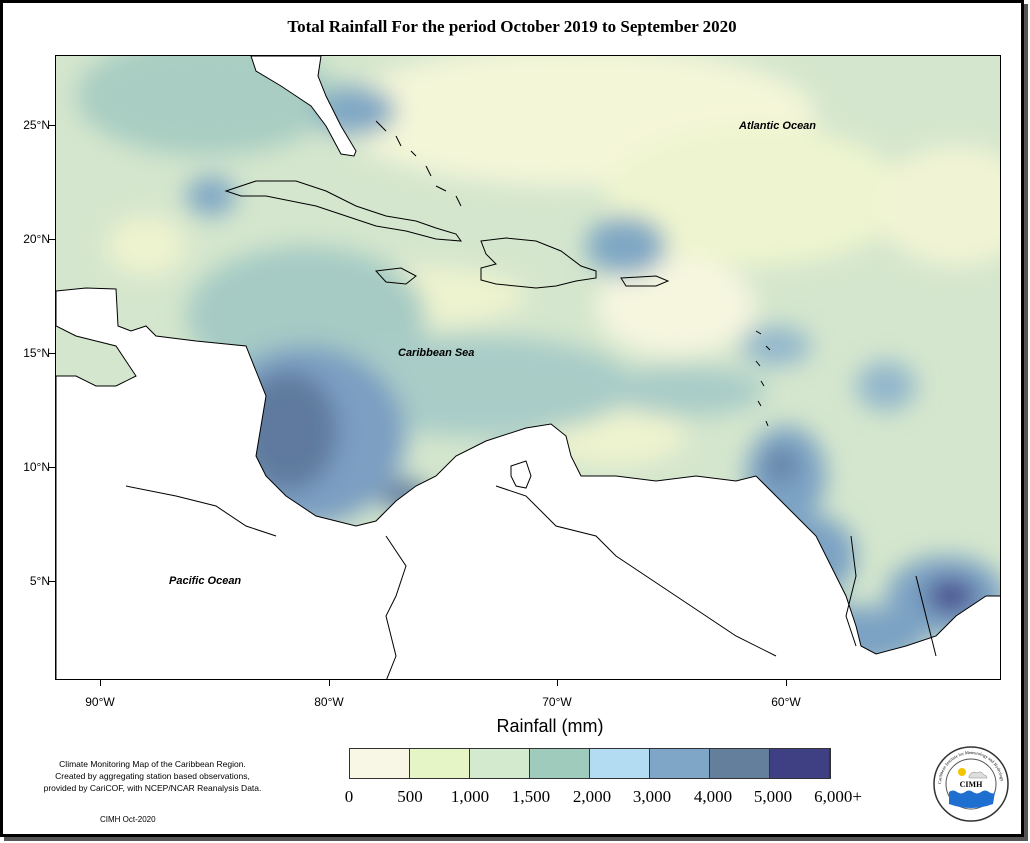 The image size is (1030, 843). I want to click on puerto-rico-outline, so click(645, 281).